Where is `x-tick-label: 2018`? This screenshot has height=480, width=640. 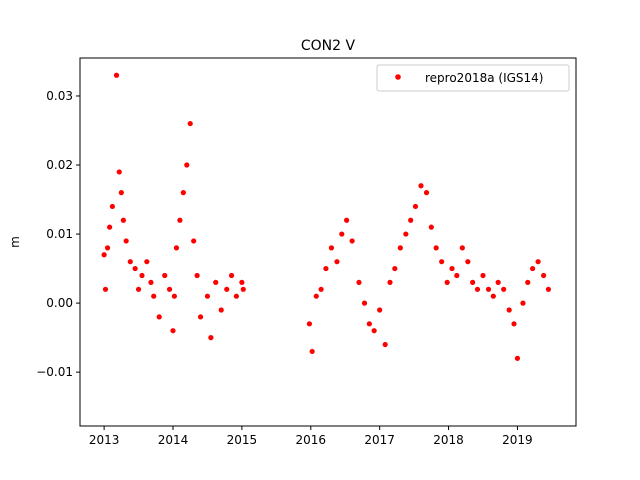 x-tick-label: 2018 is located at coordinates (448, 440).